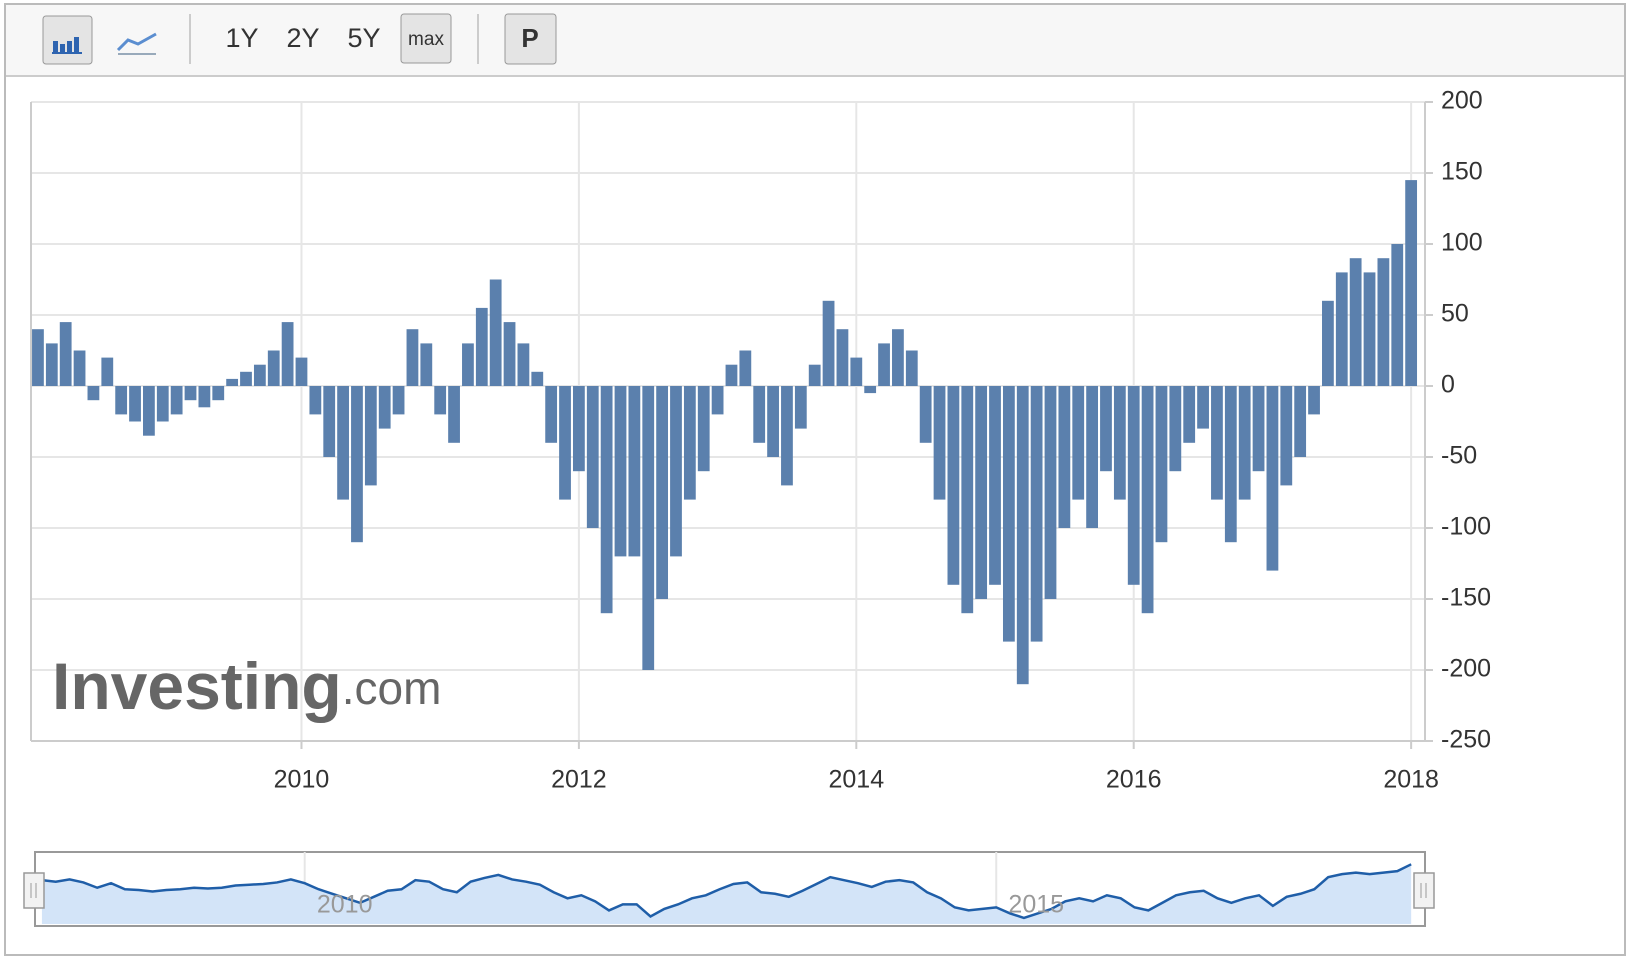 The width and height of the screenshot is (1631, 967). What do you see at coordinates (136, 42) in the screenshot?
I see `line-chart-button` at bounding box center [136, 42].